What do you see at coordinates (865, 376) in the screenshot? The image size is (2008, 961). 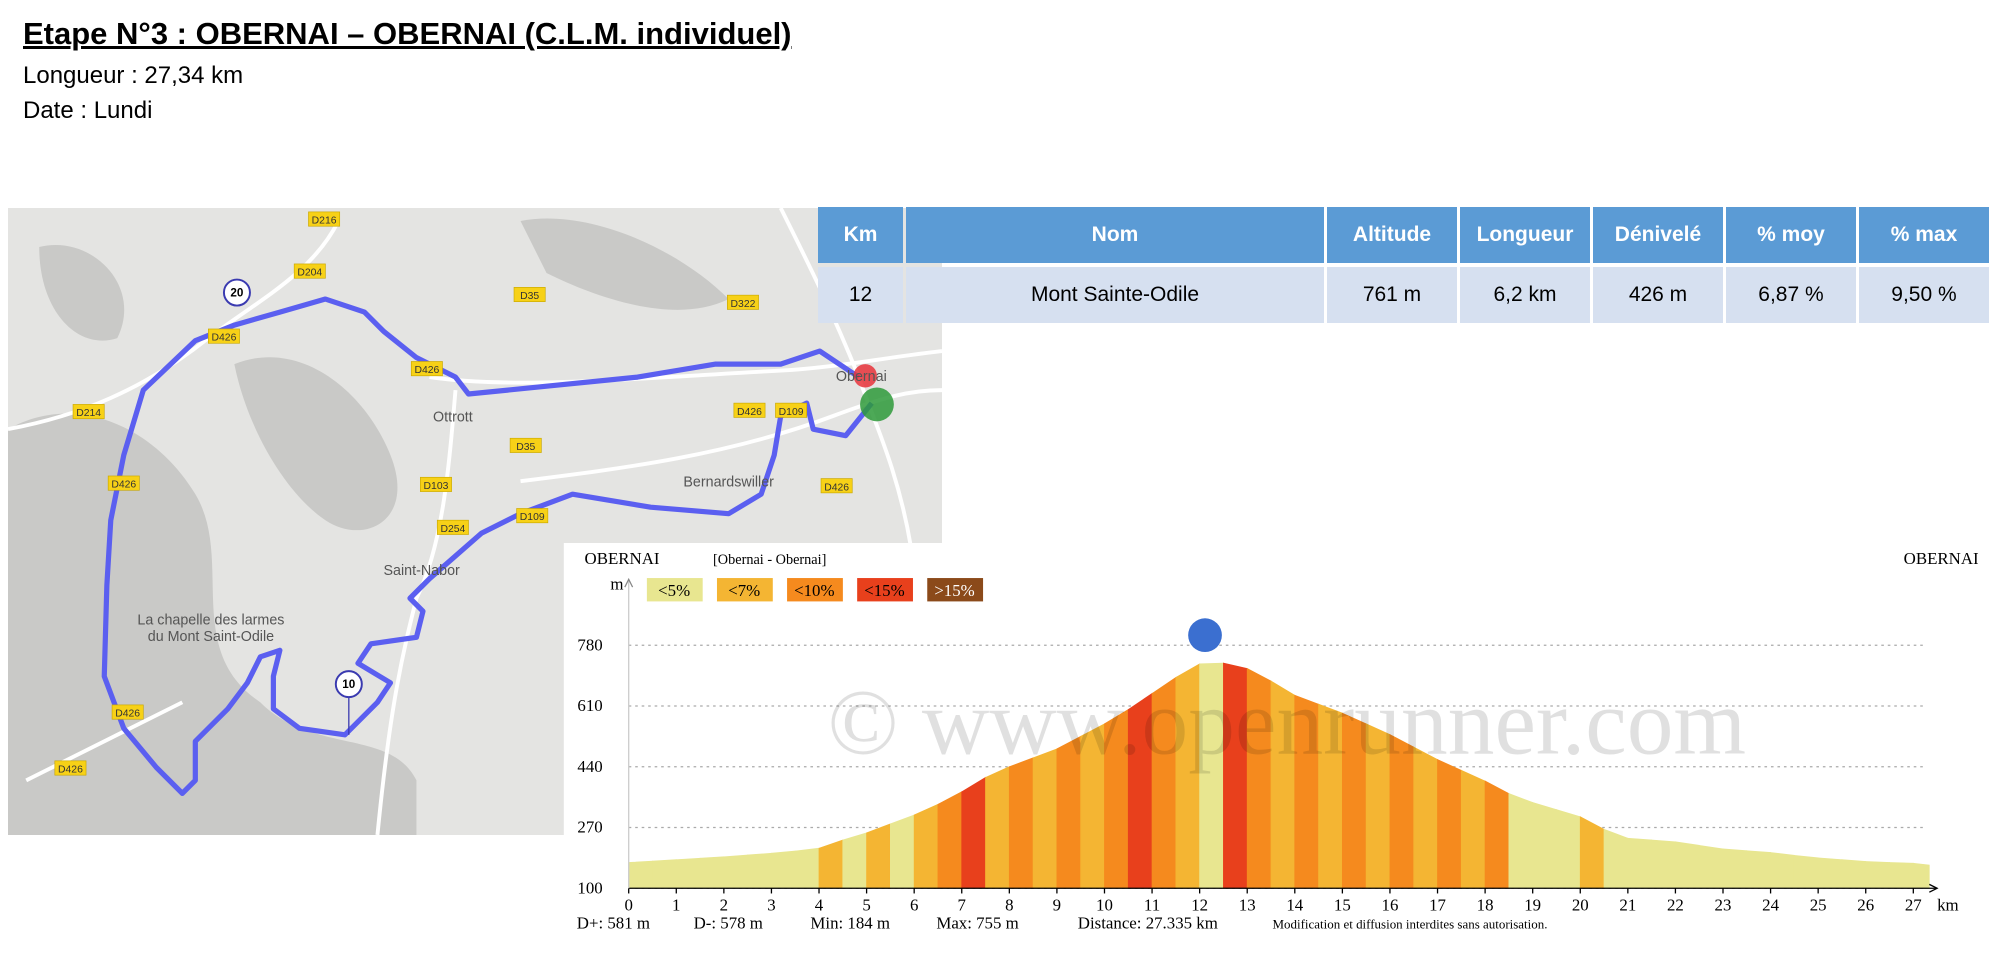 I see `start-marker` at bounding box center [865, 376].